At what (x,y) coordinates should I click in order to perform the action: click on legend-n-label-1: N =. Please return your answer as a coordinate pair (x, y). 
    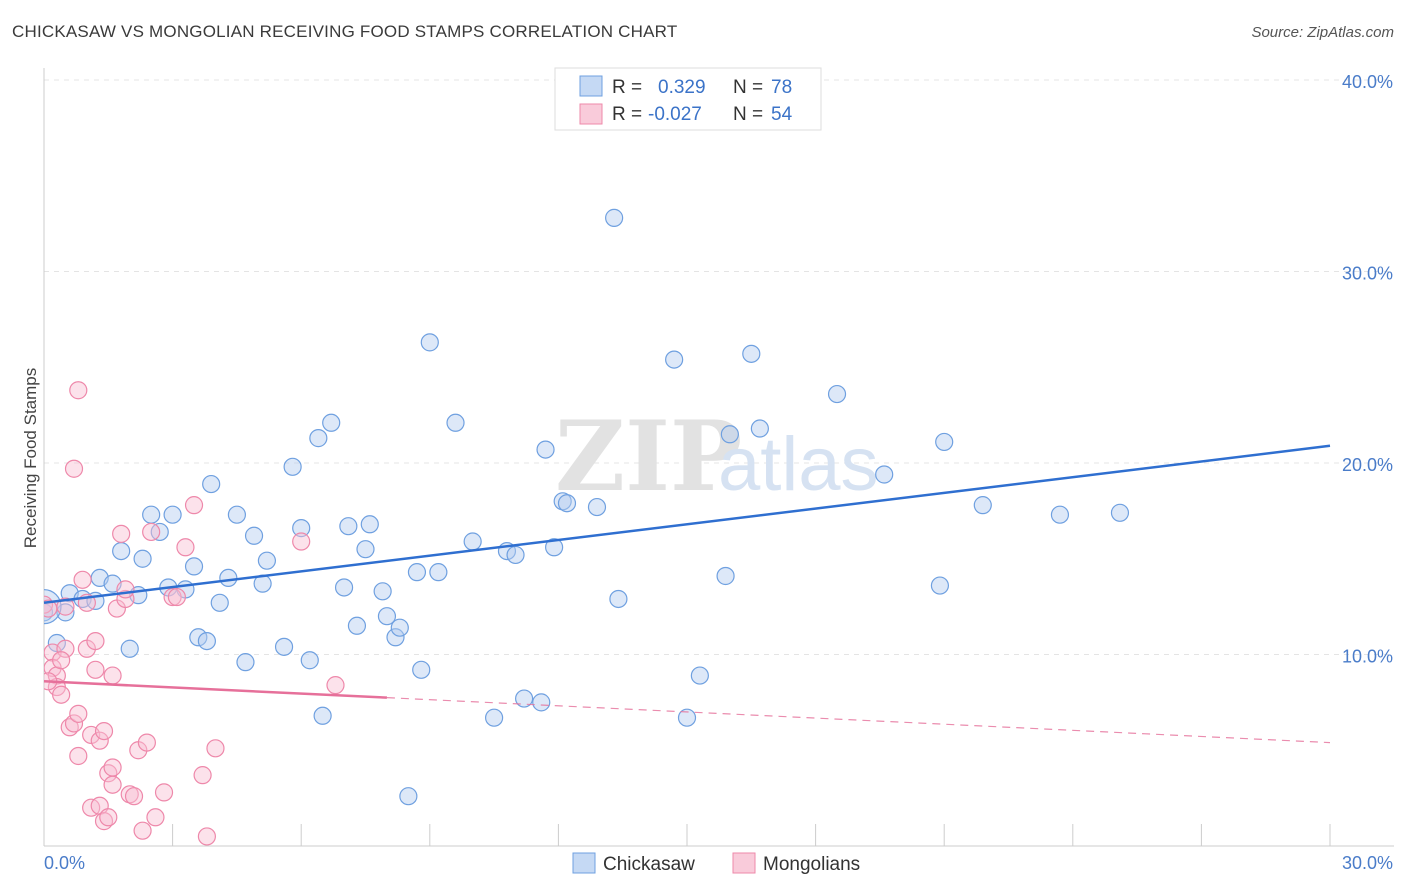
    Looking at the image, I should click on (748, 87).